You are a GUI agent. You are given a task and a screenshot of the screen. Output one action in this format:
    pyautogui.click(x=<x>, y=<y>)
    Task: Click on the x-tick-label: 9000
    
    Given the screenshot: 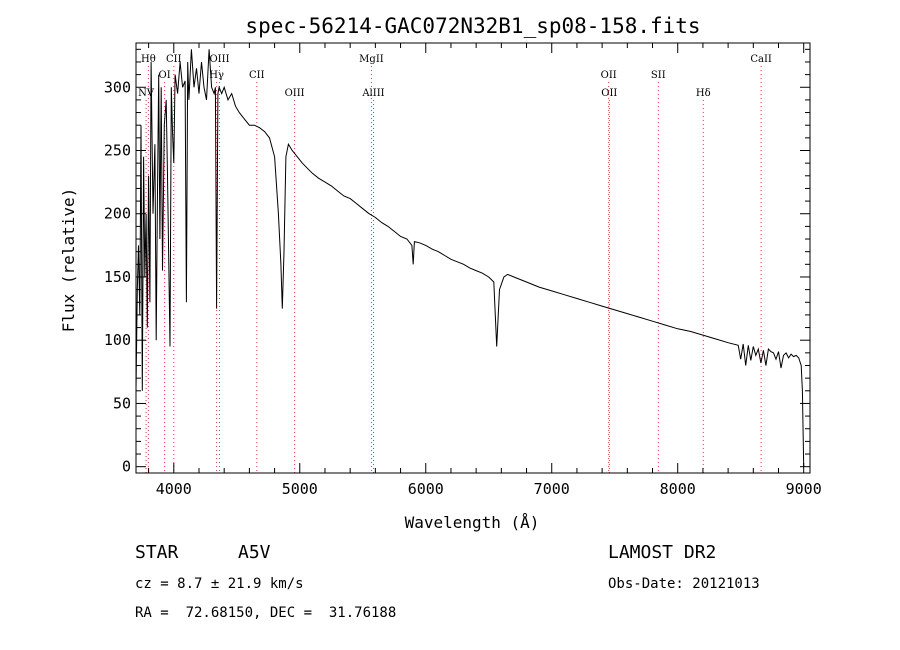 What is the action you would take?
    pyautogui.click(x=804, y=489)
    